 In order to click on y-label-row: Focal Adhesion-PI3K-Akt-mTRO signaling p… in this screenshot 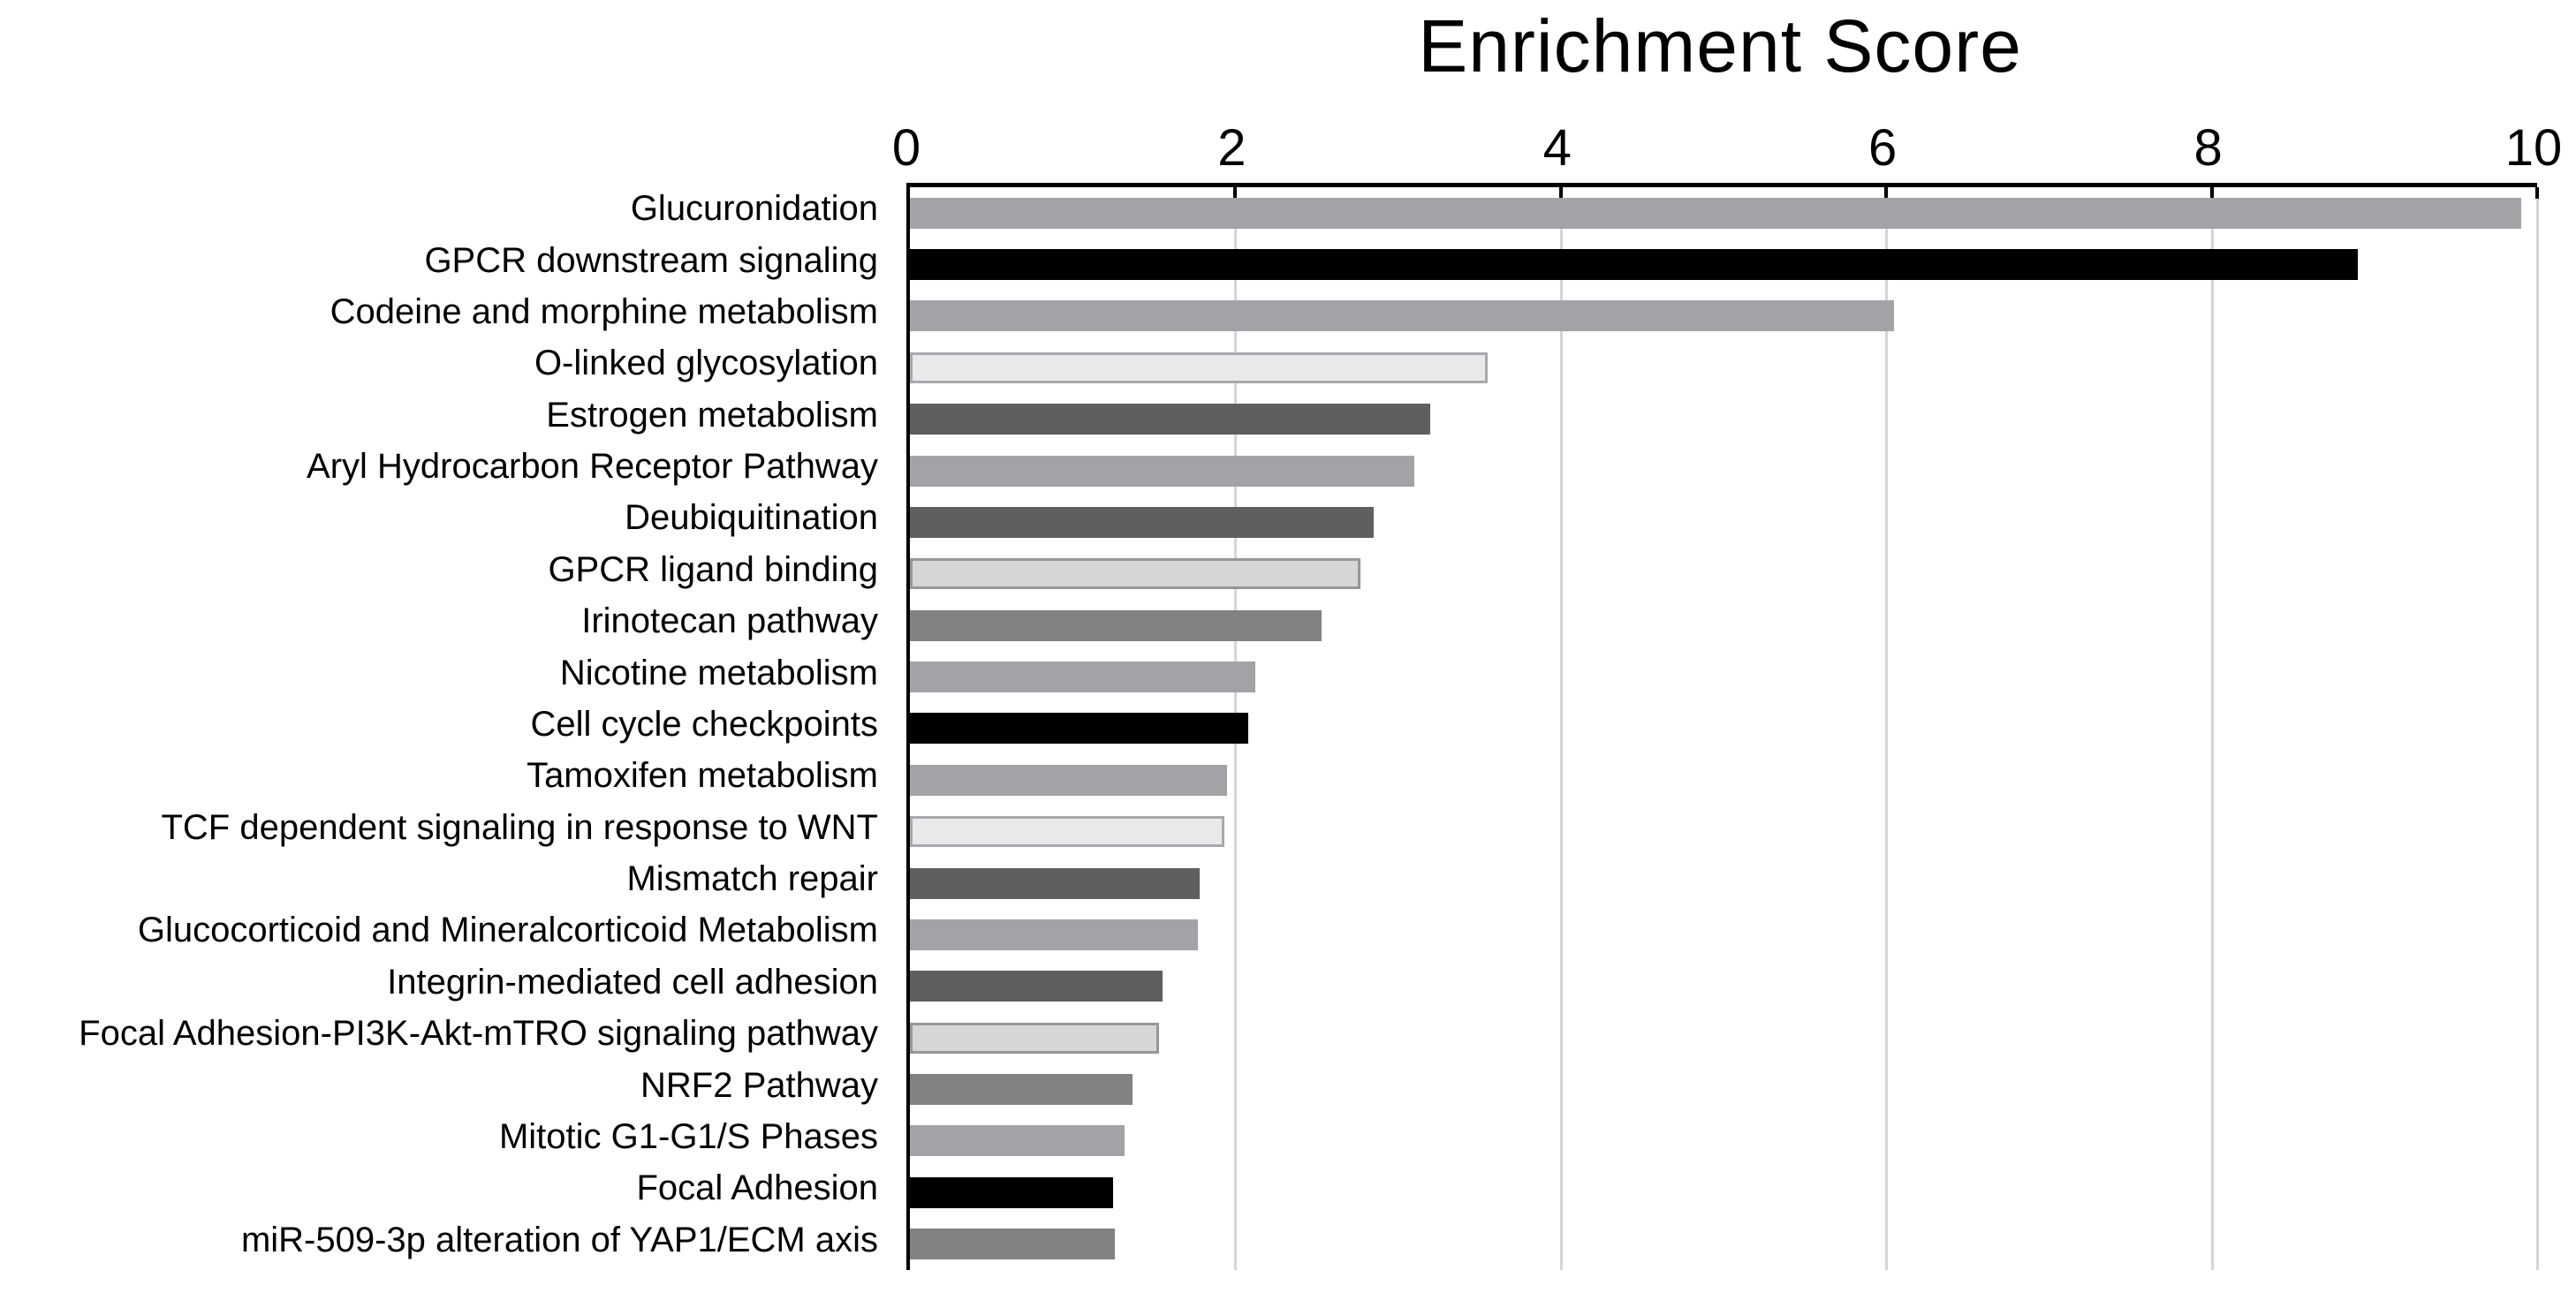, I will do `click(439, 1033)`.